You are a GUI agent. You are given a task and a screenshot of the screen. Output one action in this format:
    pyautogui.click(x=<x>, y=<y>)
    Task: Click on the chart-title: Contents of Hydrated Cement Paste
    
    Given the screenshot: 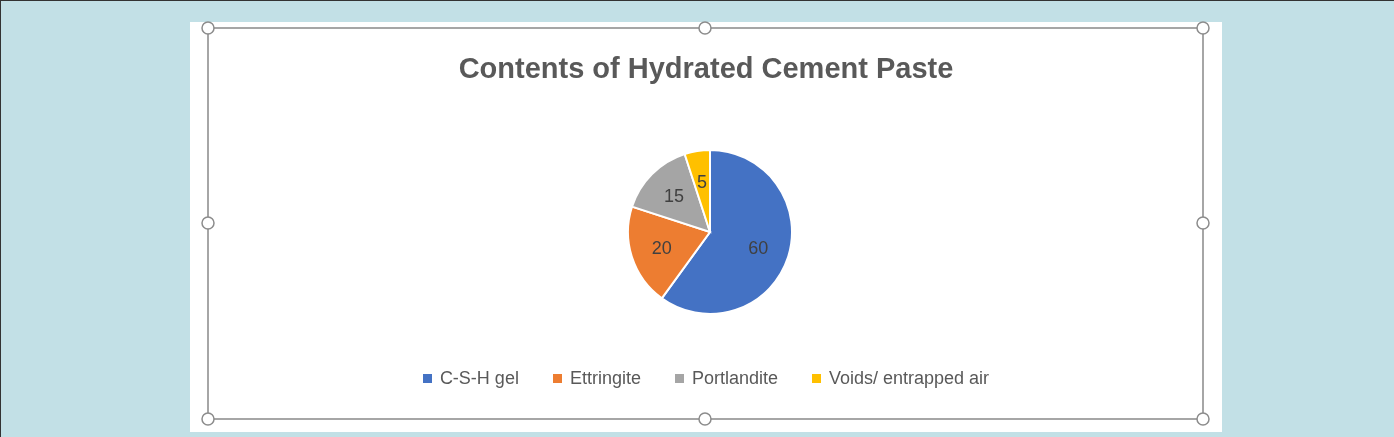 What is the action you would take?
    pyautogui.click(x=706, y=68)
    